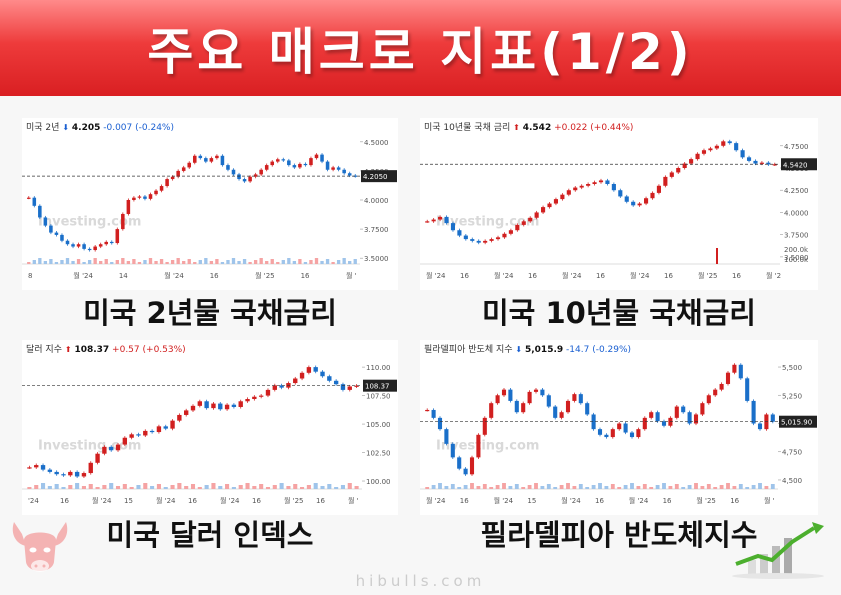 The width and height of the screenshot is (841, 595). Describe the element at coordinates (798, 421) in the screenshot. I see `current-price-tag` at that location.